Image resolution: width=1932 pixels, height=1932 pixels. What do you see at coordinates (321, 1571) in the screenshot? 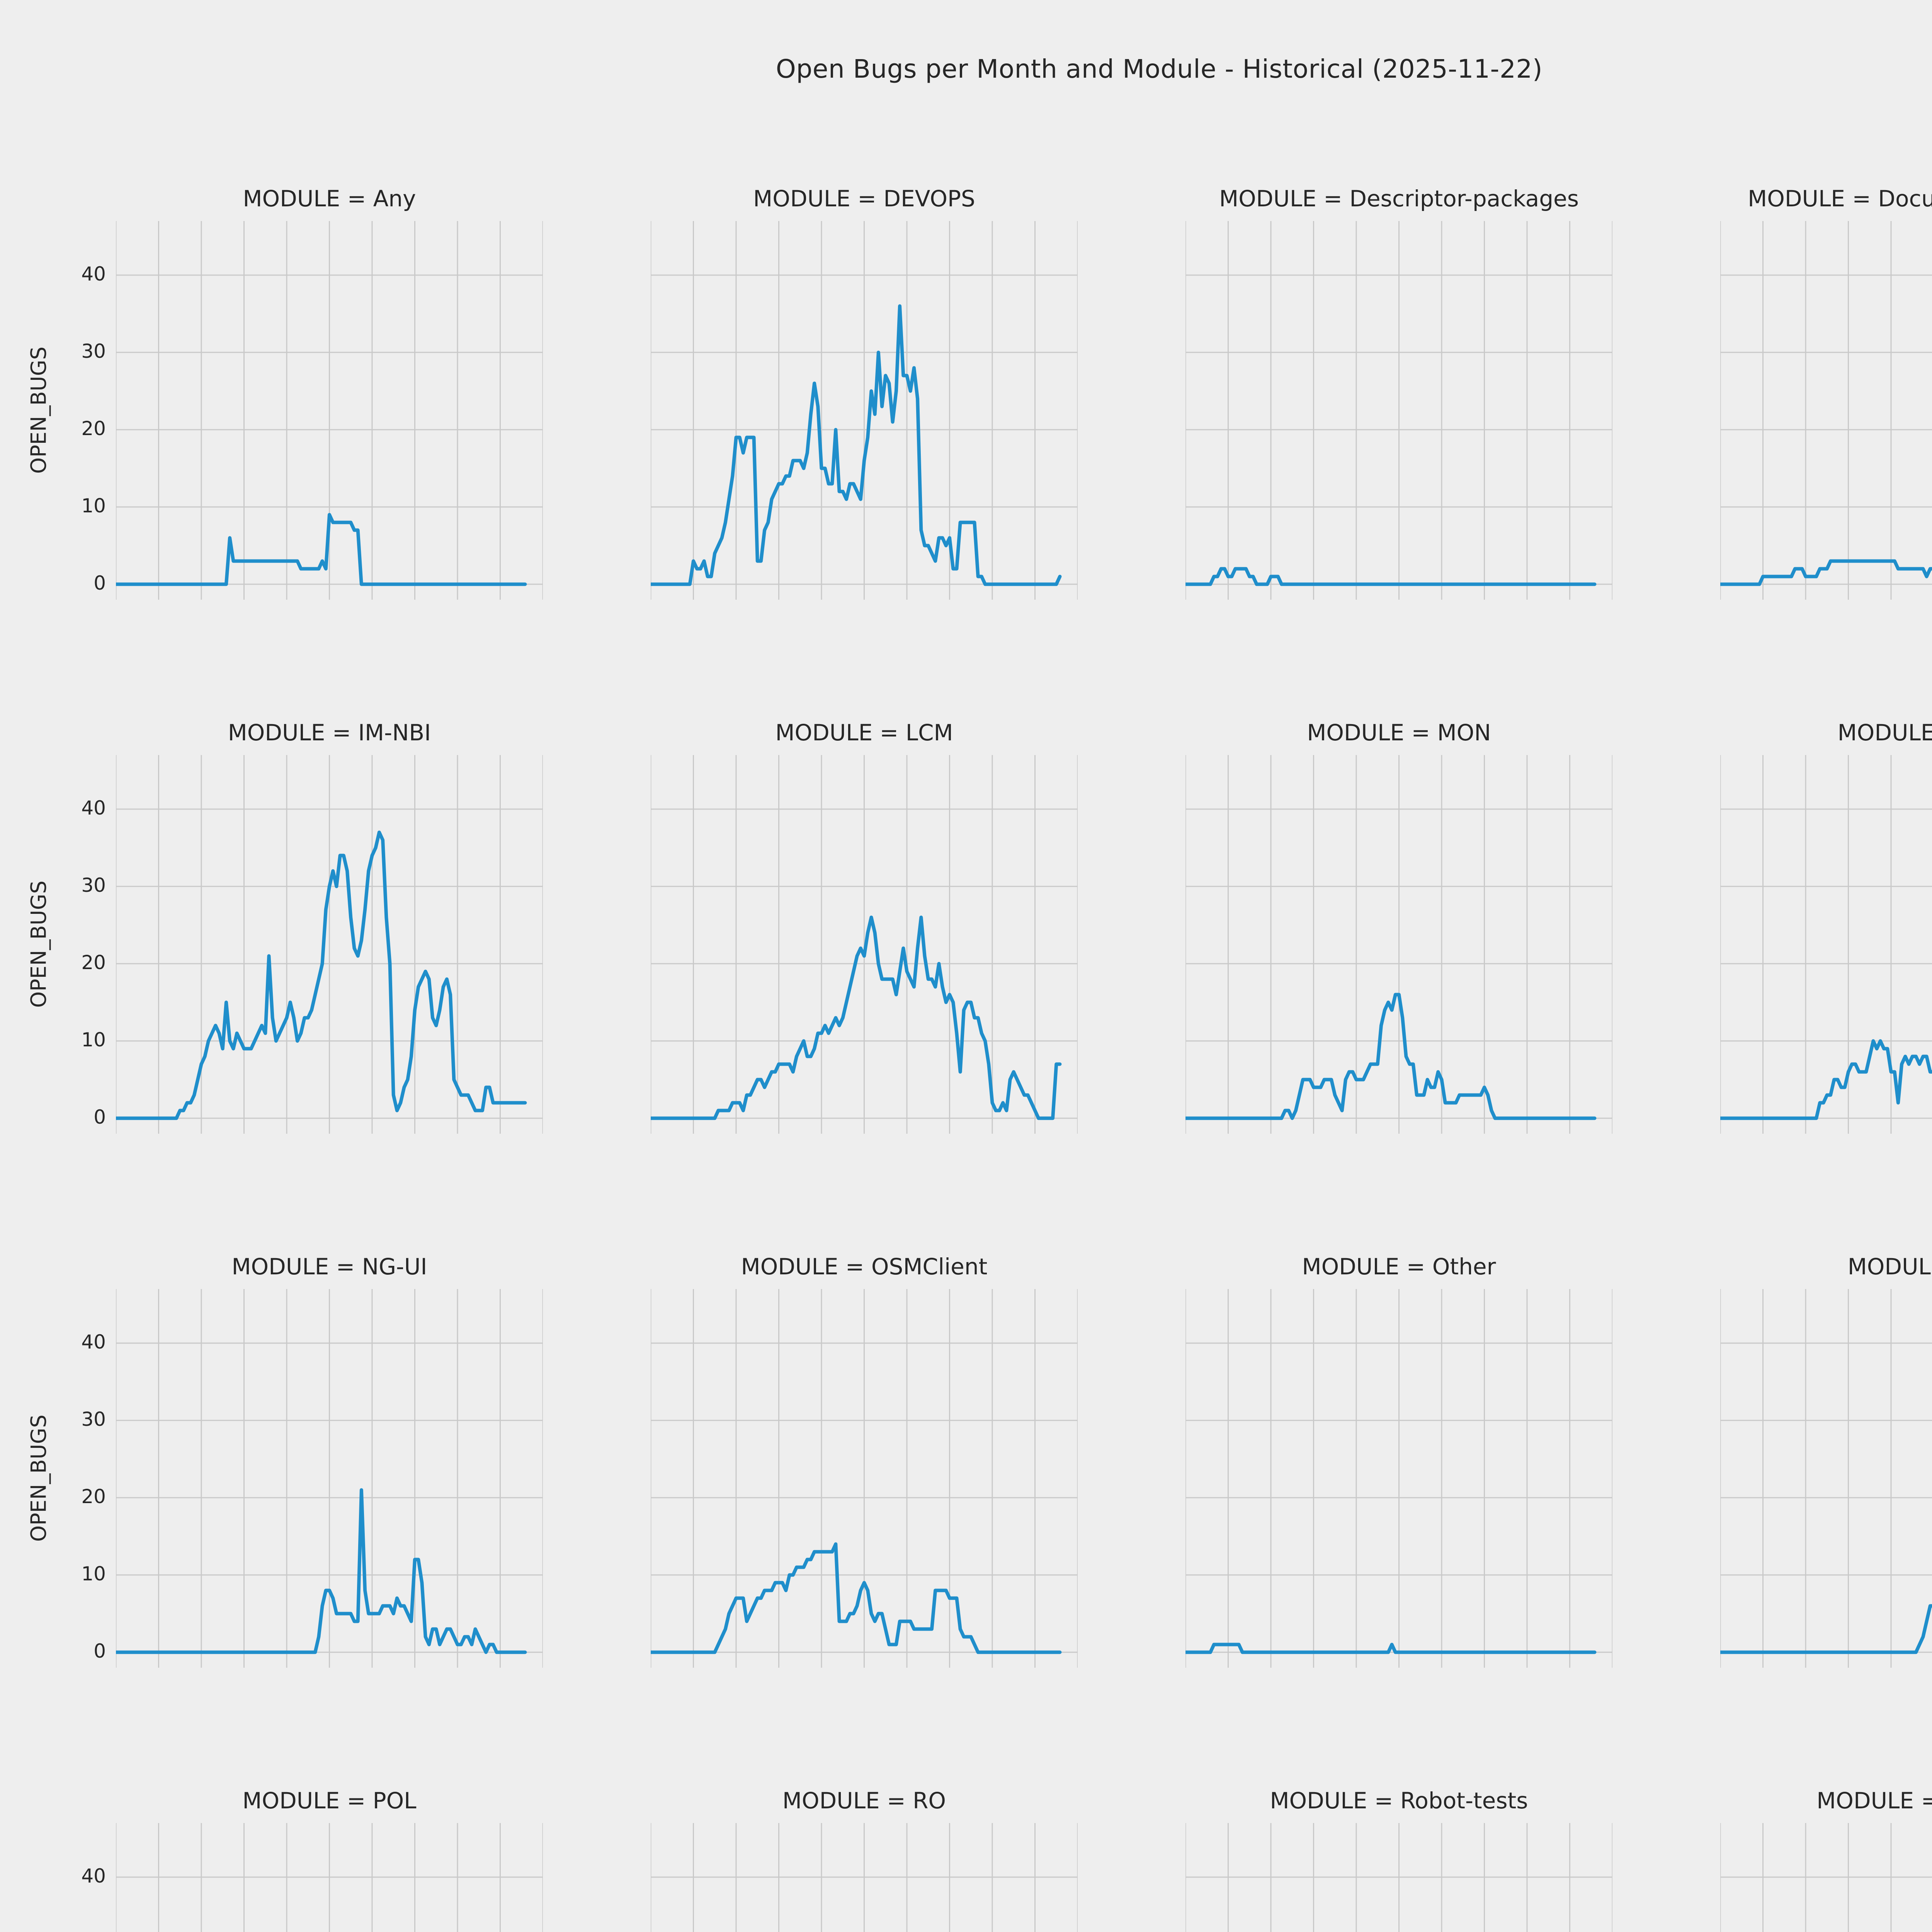
I see `data-line-ng-ui` at bounding box center [321, 1571].